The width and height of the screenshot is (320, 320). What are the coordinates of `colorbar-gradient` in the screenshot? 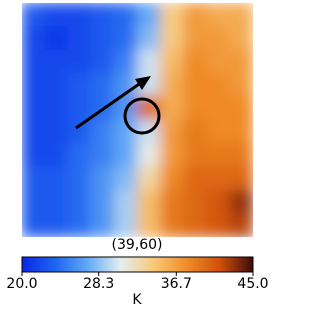 It's located at (137, 264).